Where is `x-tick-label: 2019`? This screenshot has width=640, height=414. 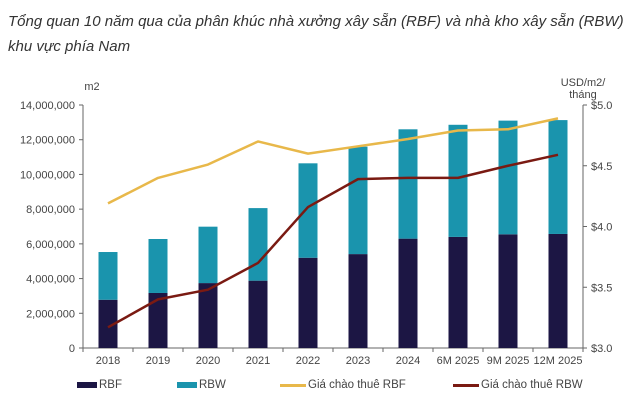
x-tick-label: 2019 is located at coordinates (158, 361).